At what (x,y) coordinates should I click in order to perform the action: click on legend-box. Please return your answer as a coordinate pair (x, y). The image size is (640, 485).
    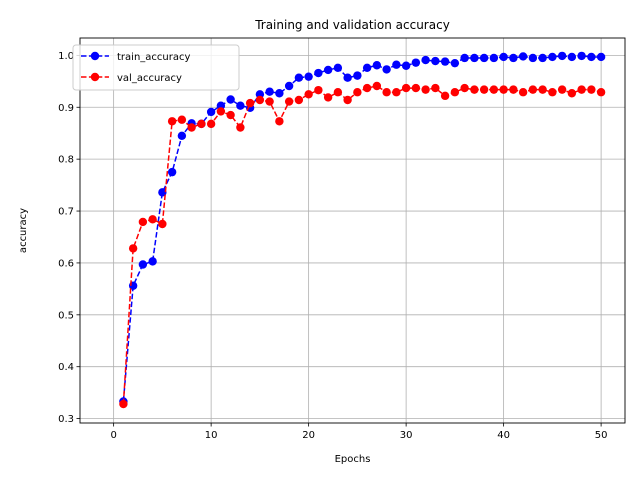
    Looking at the image, I should click on (156, 67).